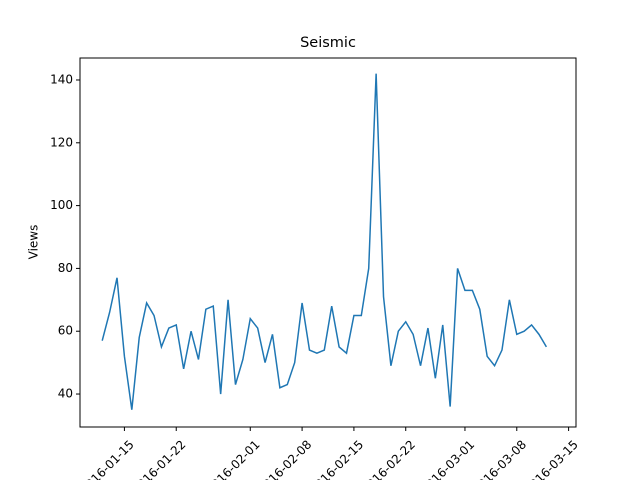 The height and width of the screenshot is (480, 640). Describe the element at coordinates (65, 268) in the screenshot. I see `y-tick-label: 80` at that location.